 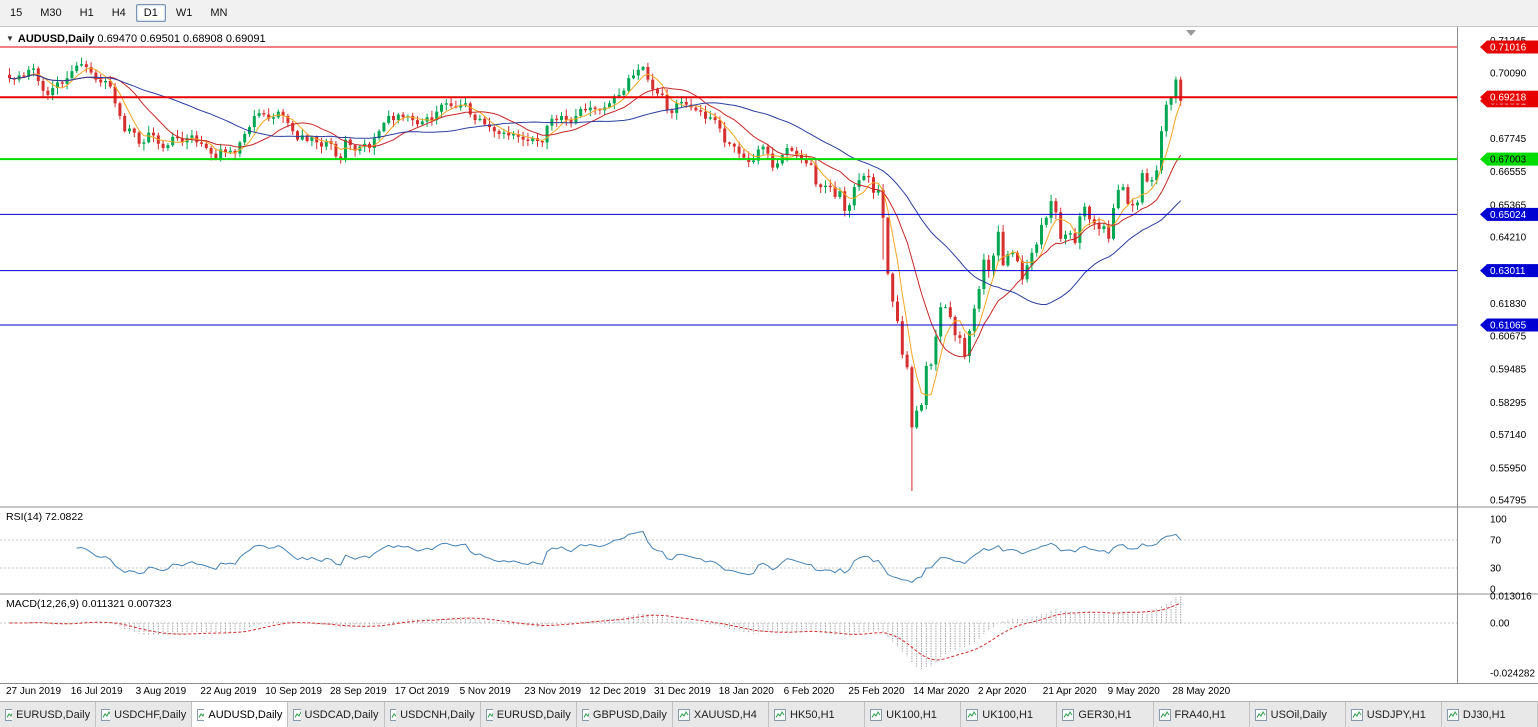 What do you see at coordinates (746, 691) in the screenshot?
I see `date-label: 18 Jan 2020` at bounding box center [746, 691].